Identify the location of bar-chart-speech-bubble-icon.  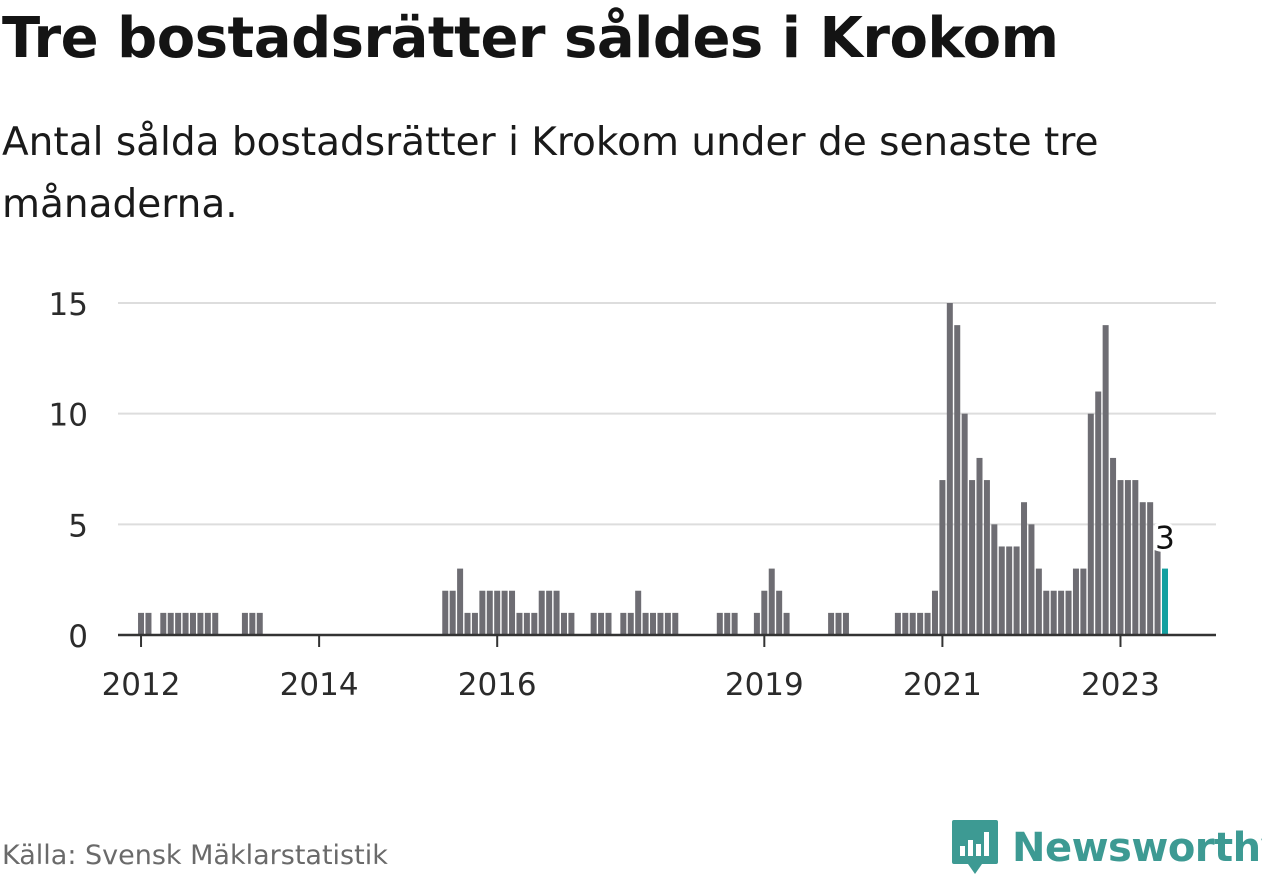
(975, 847).